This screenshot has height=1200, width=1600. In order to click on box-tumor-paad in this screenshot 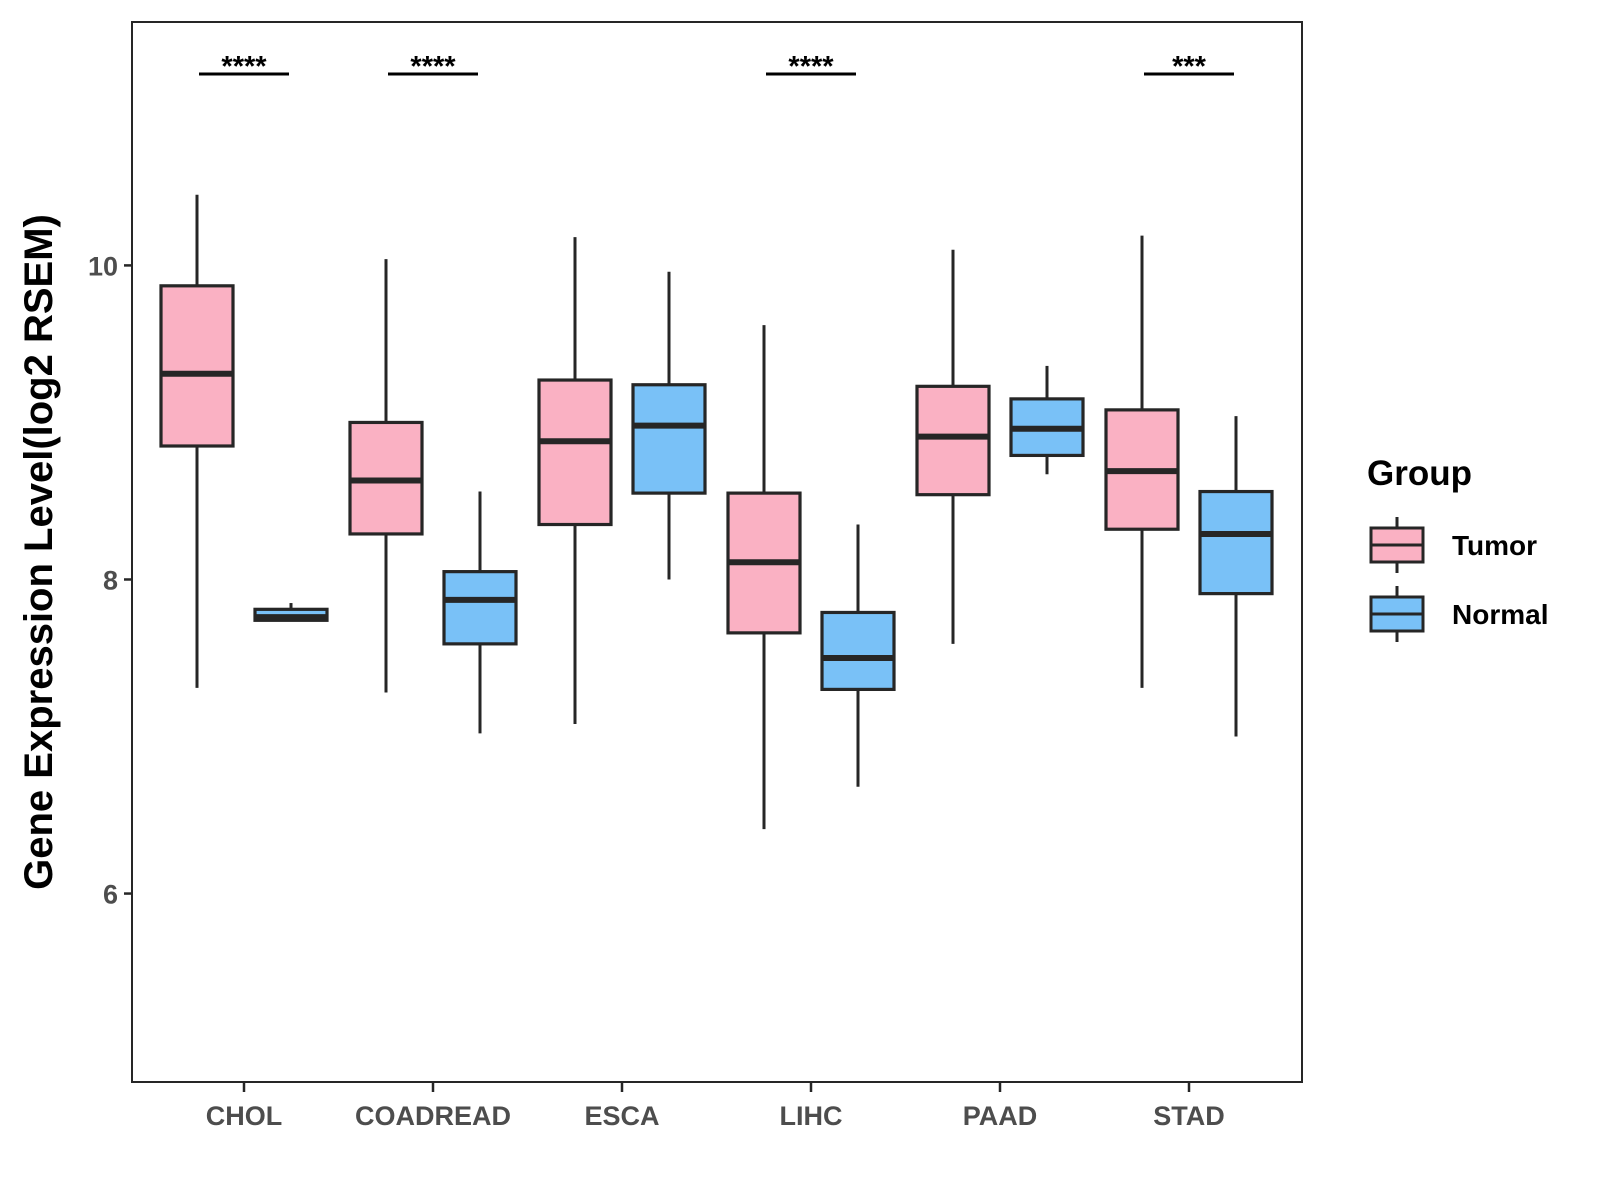, I will do `click(953, 446)`.